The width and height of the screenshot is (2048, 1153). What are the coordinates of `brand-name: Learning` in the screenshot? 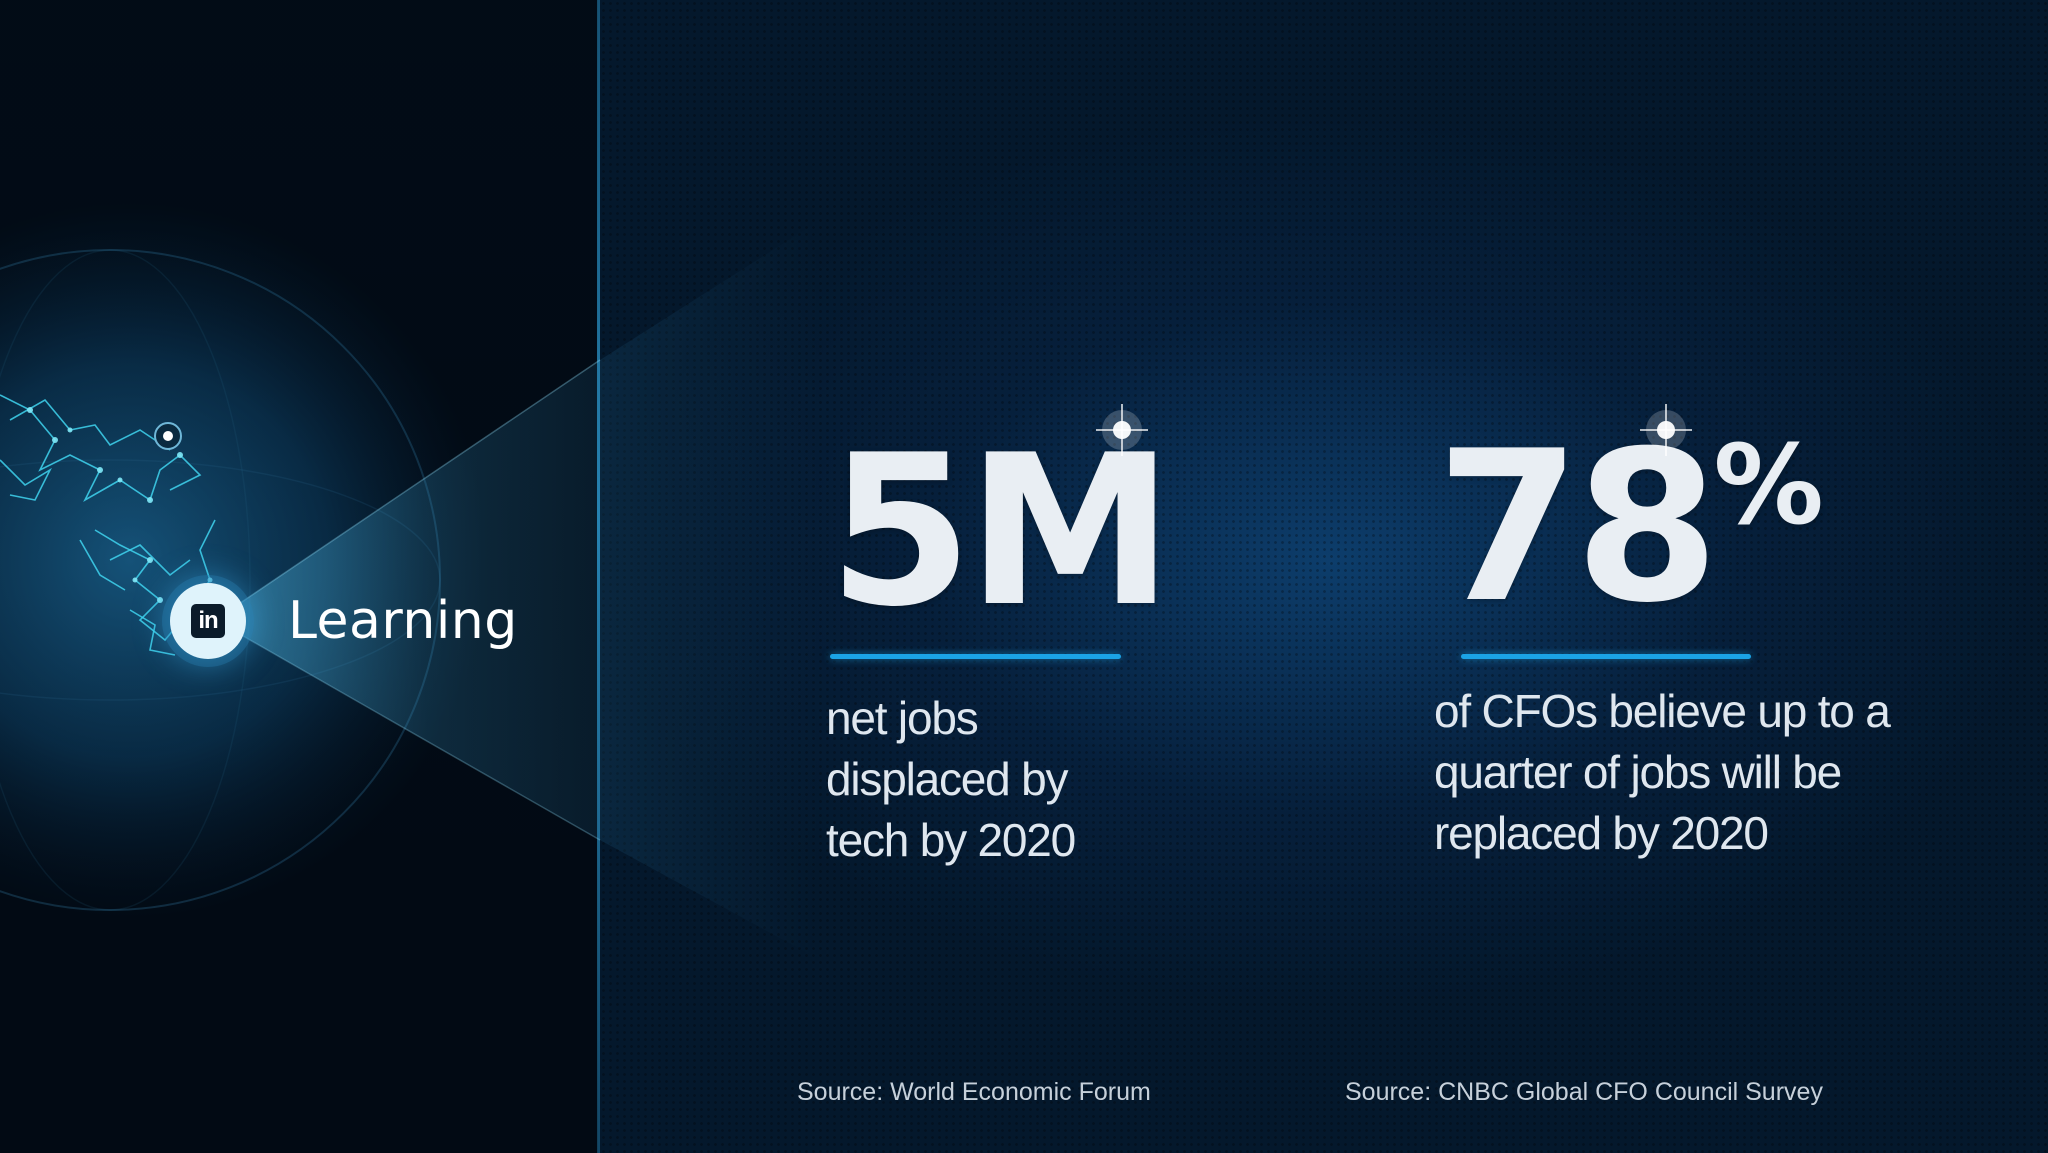 It's located at (403, 621).